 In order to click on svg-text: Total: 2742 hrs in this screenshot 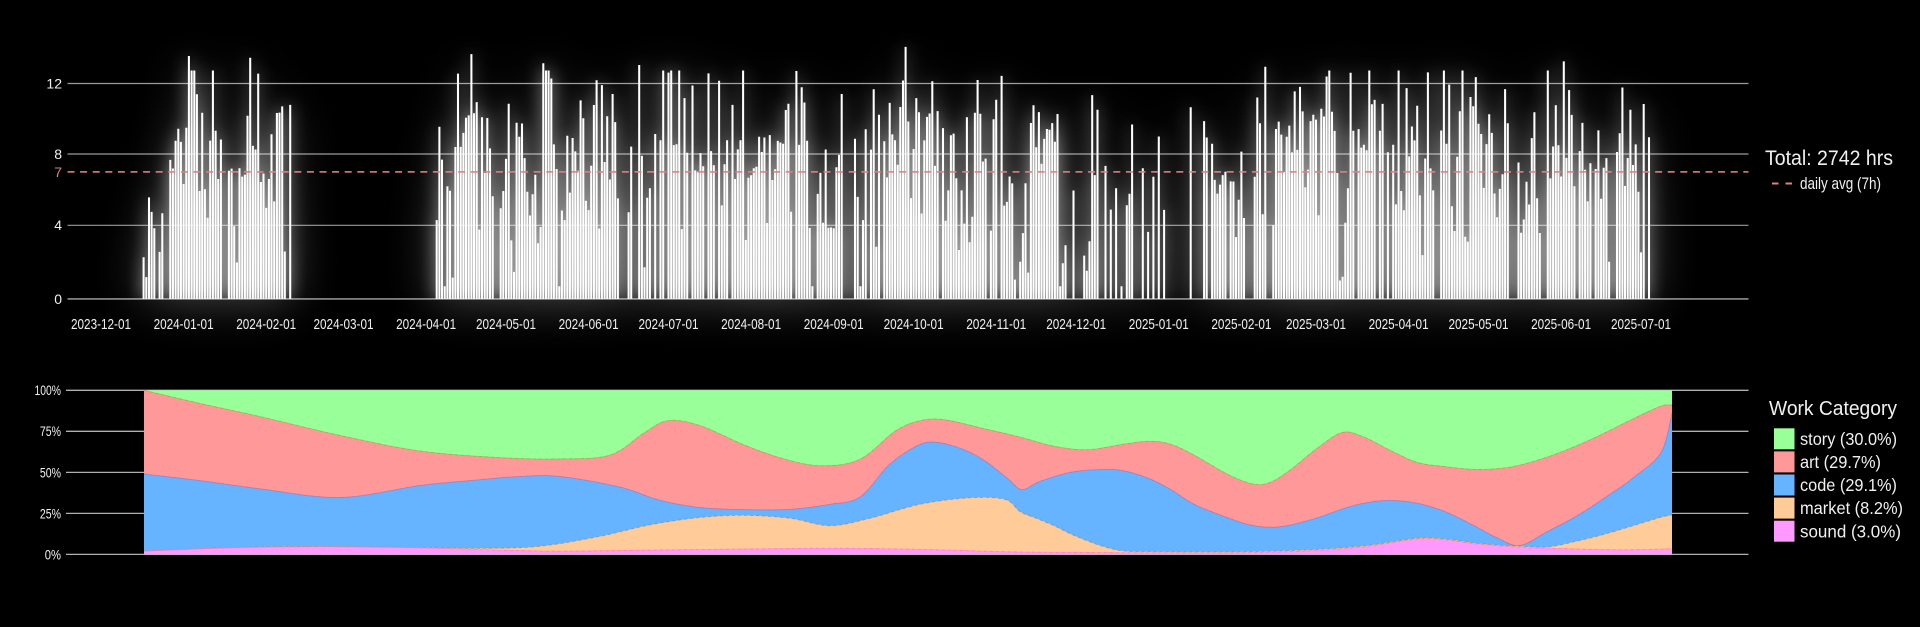, I will do `click(1829, 158)`.